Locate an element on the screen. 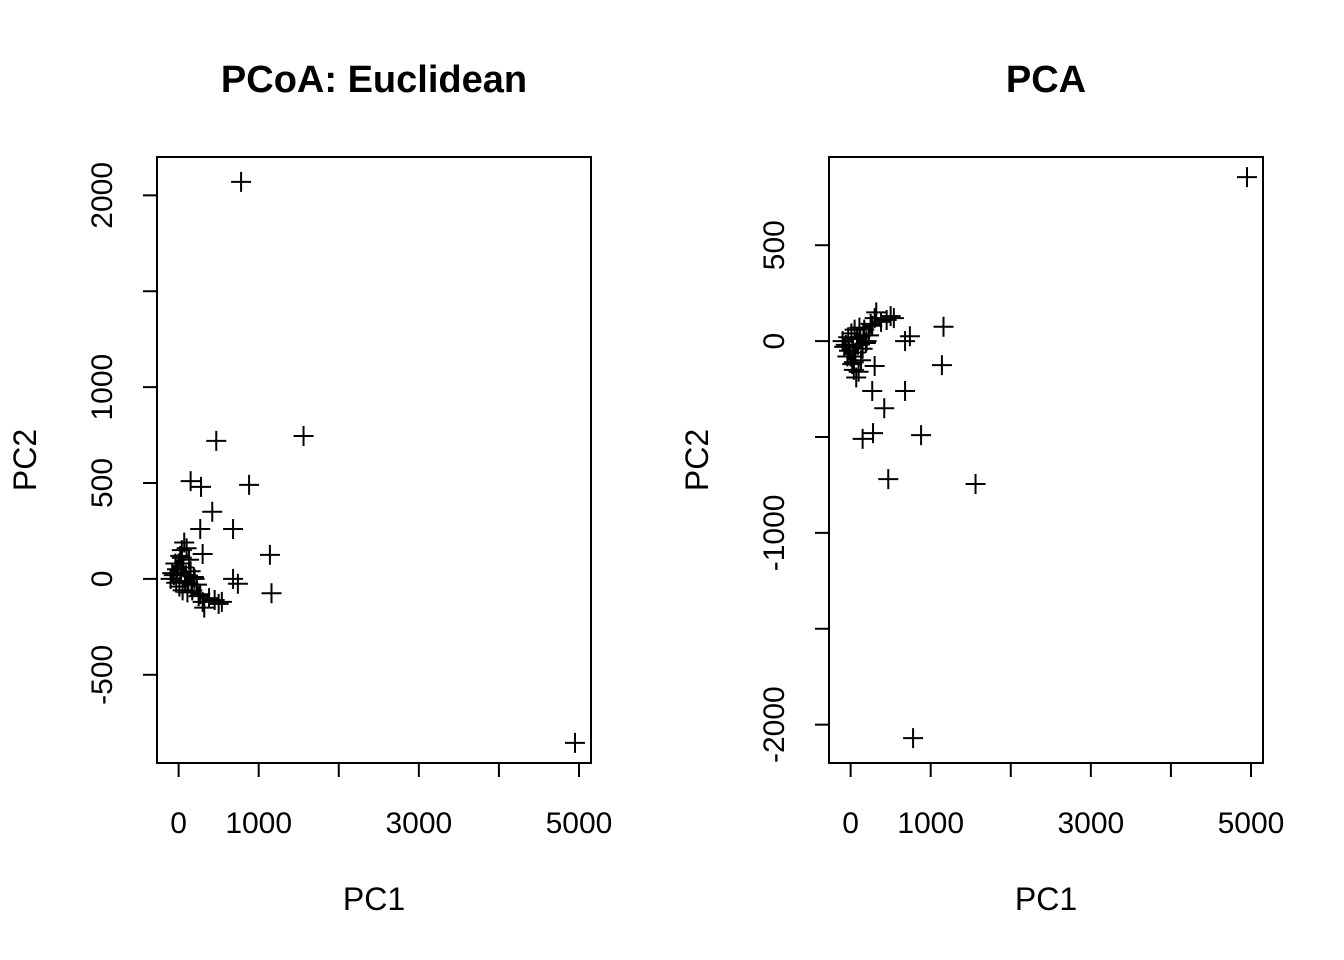 This screenshot has height=960, width=1344. y-tick-label: 1000 is located at coordinates (102, 387).